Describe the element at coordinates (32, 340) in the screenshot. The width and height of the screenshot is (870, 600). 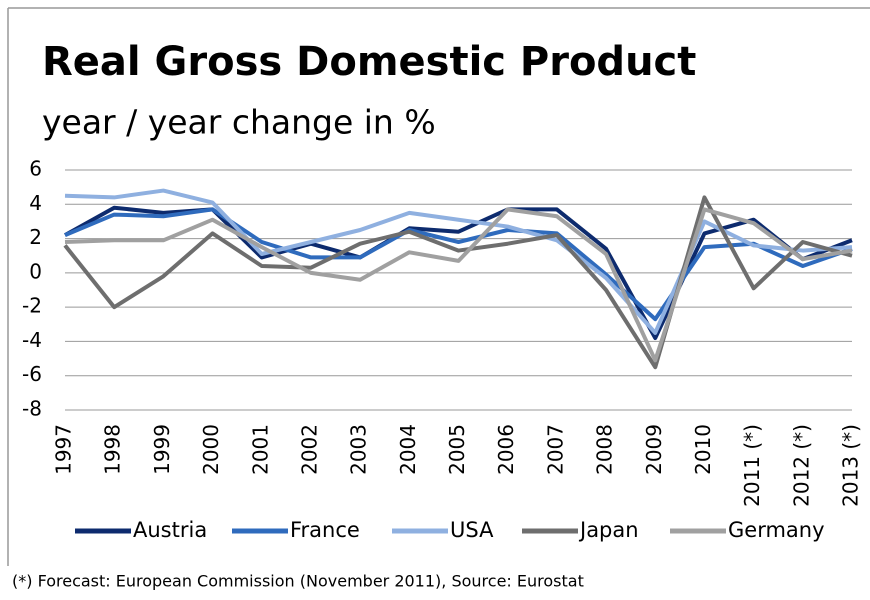
I see `y-tick-label: -4` at that location.